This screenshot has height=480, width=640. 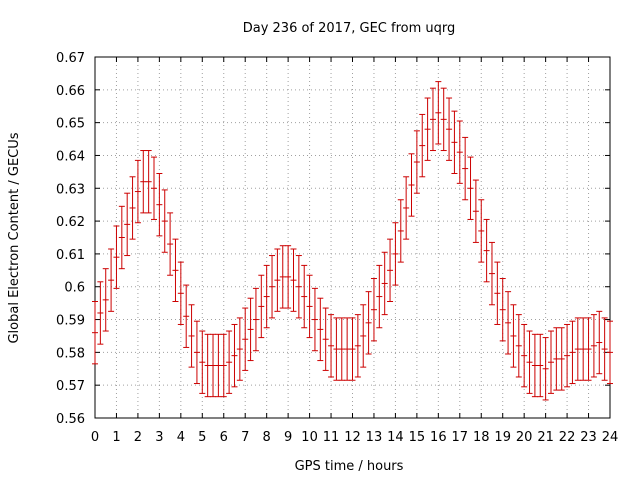 What do you see at coordinates (70, 255) in the screenshot?
I see `y-tick-label: 0.61` at bounding box center [70, 255].